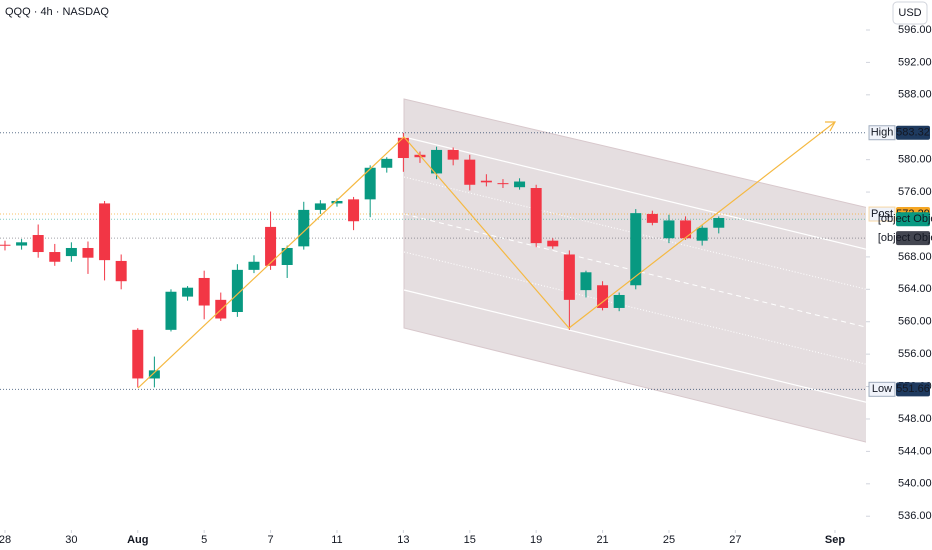 The width and height of the screenshot is (932, 550). What do you see at coordinates (915, 289) in the screenshot?
I see `y-tick-label: 564.00` at bounding box center [915, 289].